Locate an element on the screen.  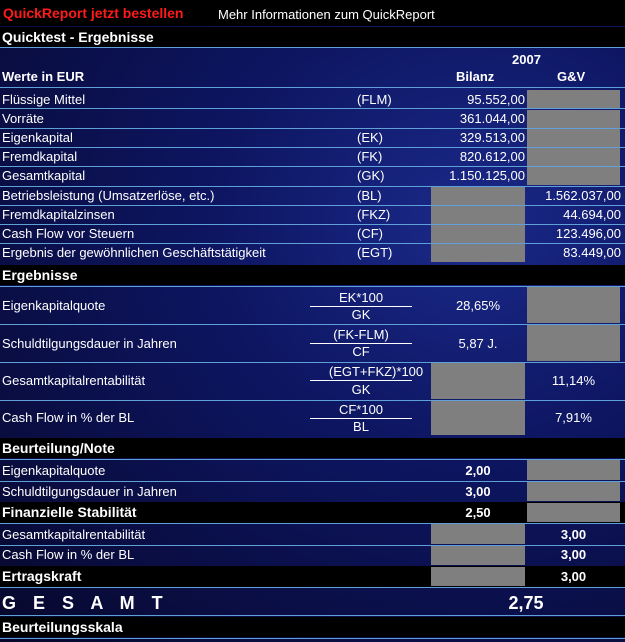
guv-value: 83.449,00 is located at coordinates (592, 252).